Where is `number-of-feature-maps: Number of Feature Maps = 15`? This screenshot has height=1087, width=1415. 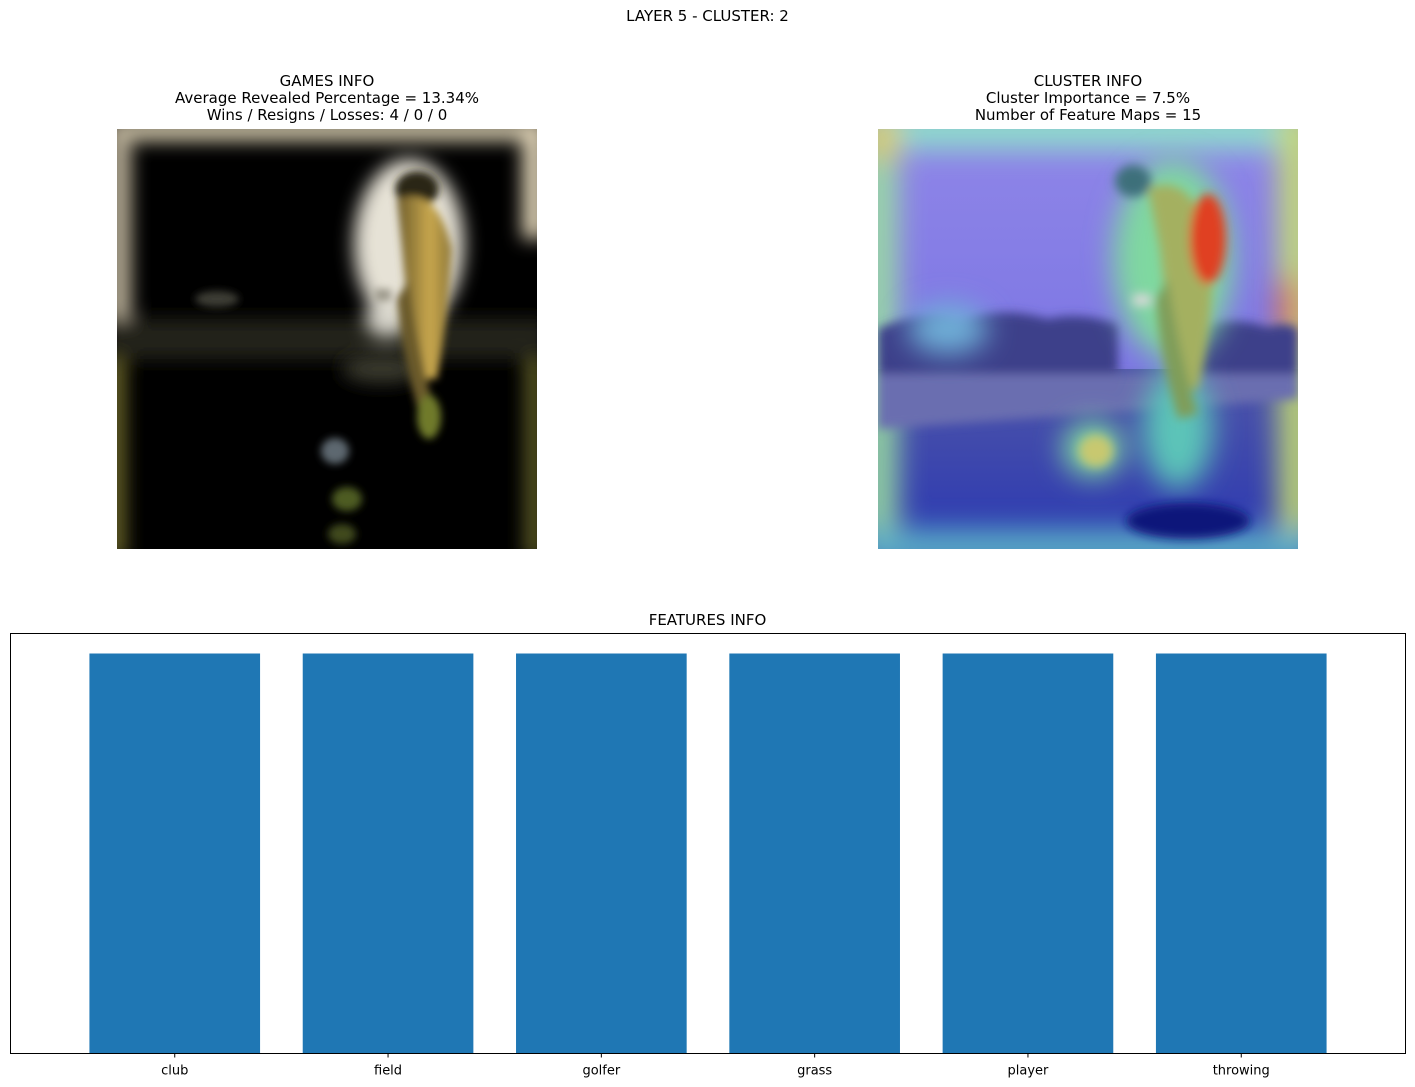
number-of-feature-maps: Number of Feature Maps = 15 is located at coordinates (1088, 115).